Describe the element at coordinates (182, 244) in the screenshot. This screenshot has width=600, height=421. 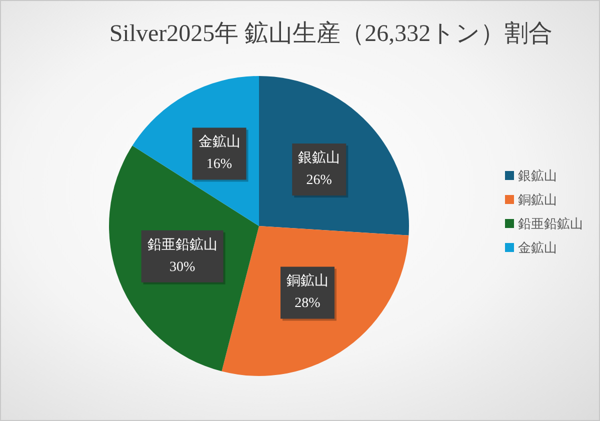
I see `slice-label: 鉛亜鉛鉱山` at that location.